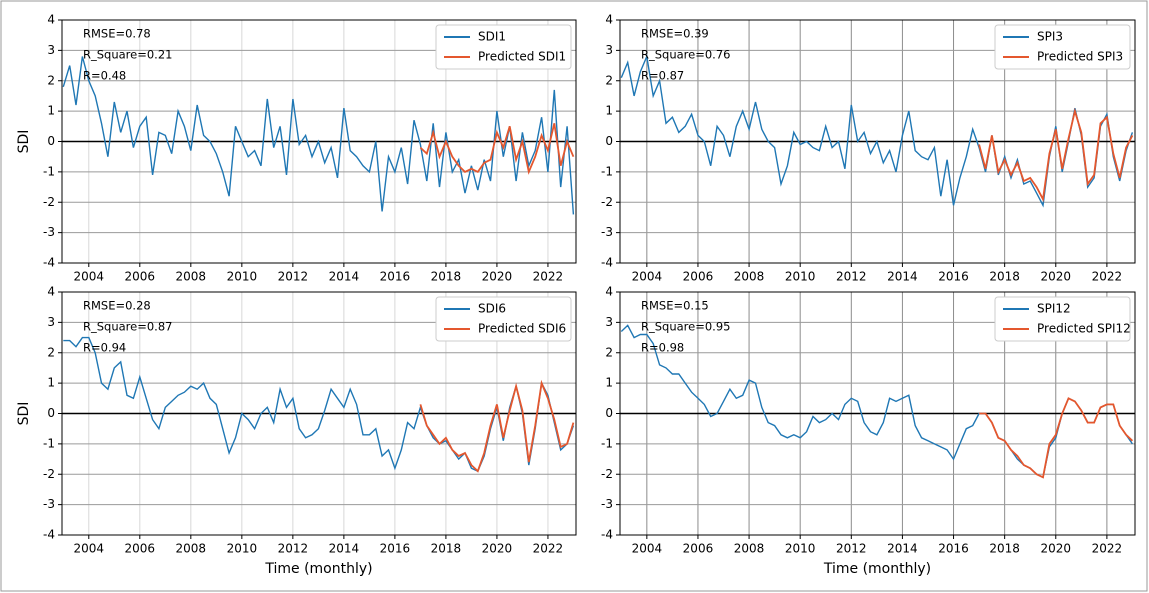  I want to click on legend-label: SPI3, so click(1050, 37).